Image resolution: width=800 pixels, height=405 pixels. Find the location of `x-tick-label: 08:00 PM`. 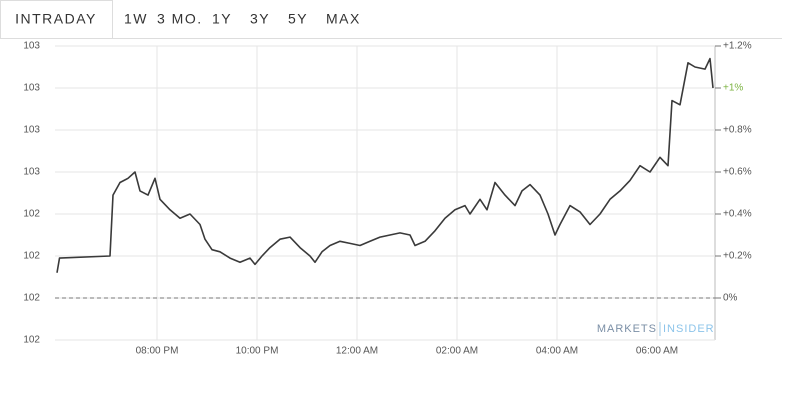

x-tick-label: 08:00 PM is located at coordinates (157, 351).